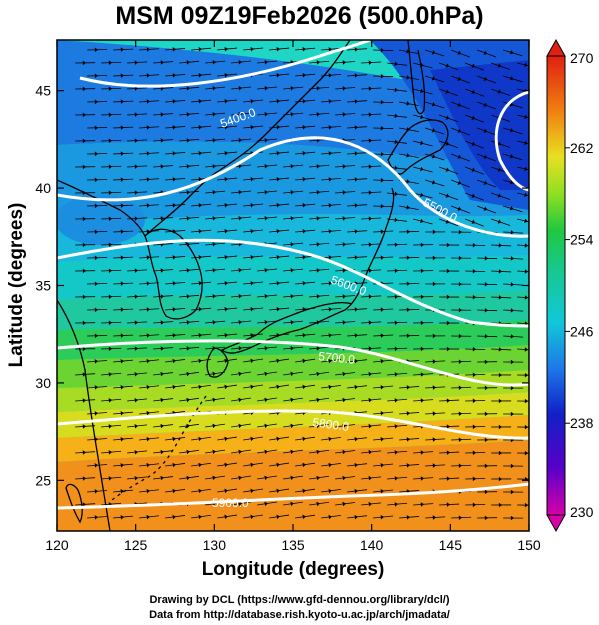 This screenshot has width=599, height=625. What do you see at coordinates (529, 545) in the screenshot?
I see `x-tick-label: 150` at bounding box center [529, 545].